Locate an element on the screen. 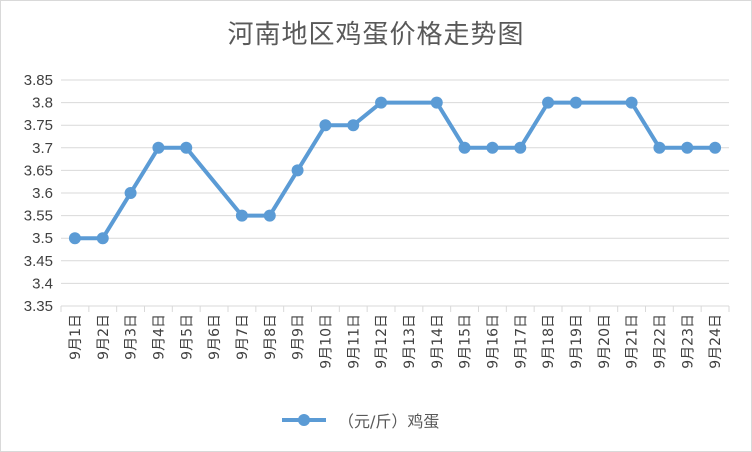 The height and width of the screenshot is (452, 752). x-tick-label: 9月6日 is located at coordinates (215, 337).